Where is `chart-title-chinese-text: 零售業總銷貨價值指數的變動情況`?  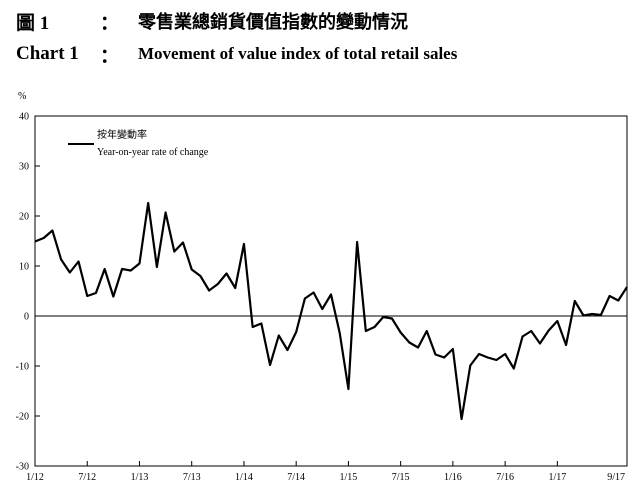
chart-title-chinese-text: 零售業總銷貨價值指數的變動情況 is located at coordinates (273, 22).